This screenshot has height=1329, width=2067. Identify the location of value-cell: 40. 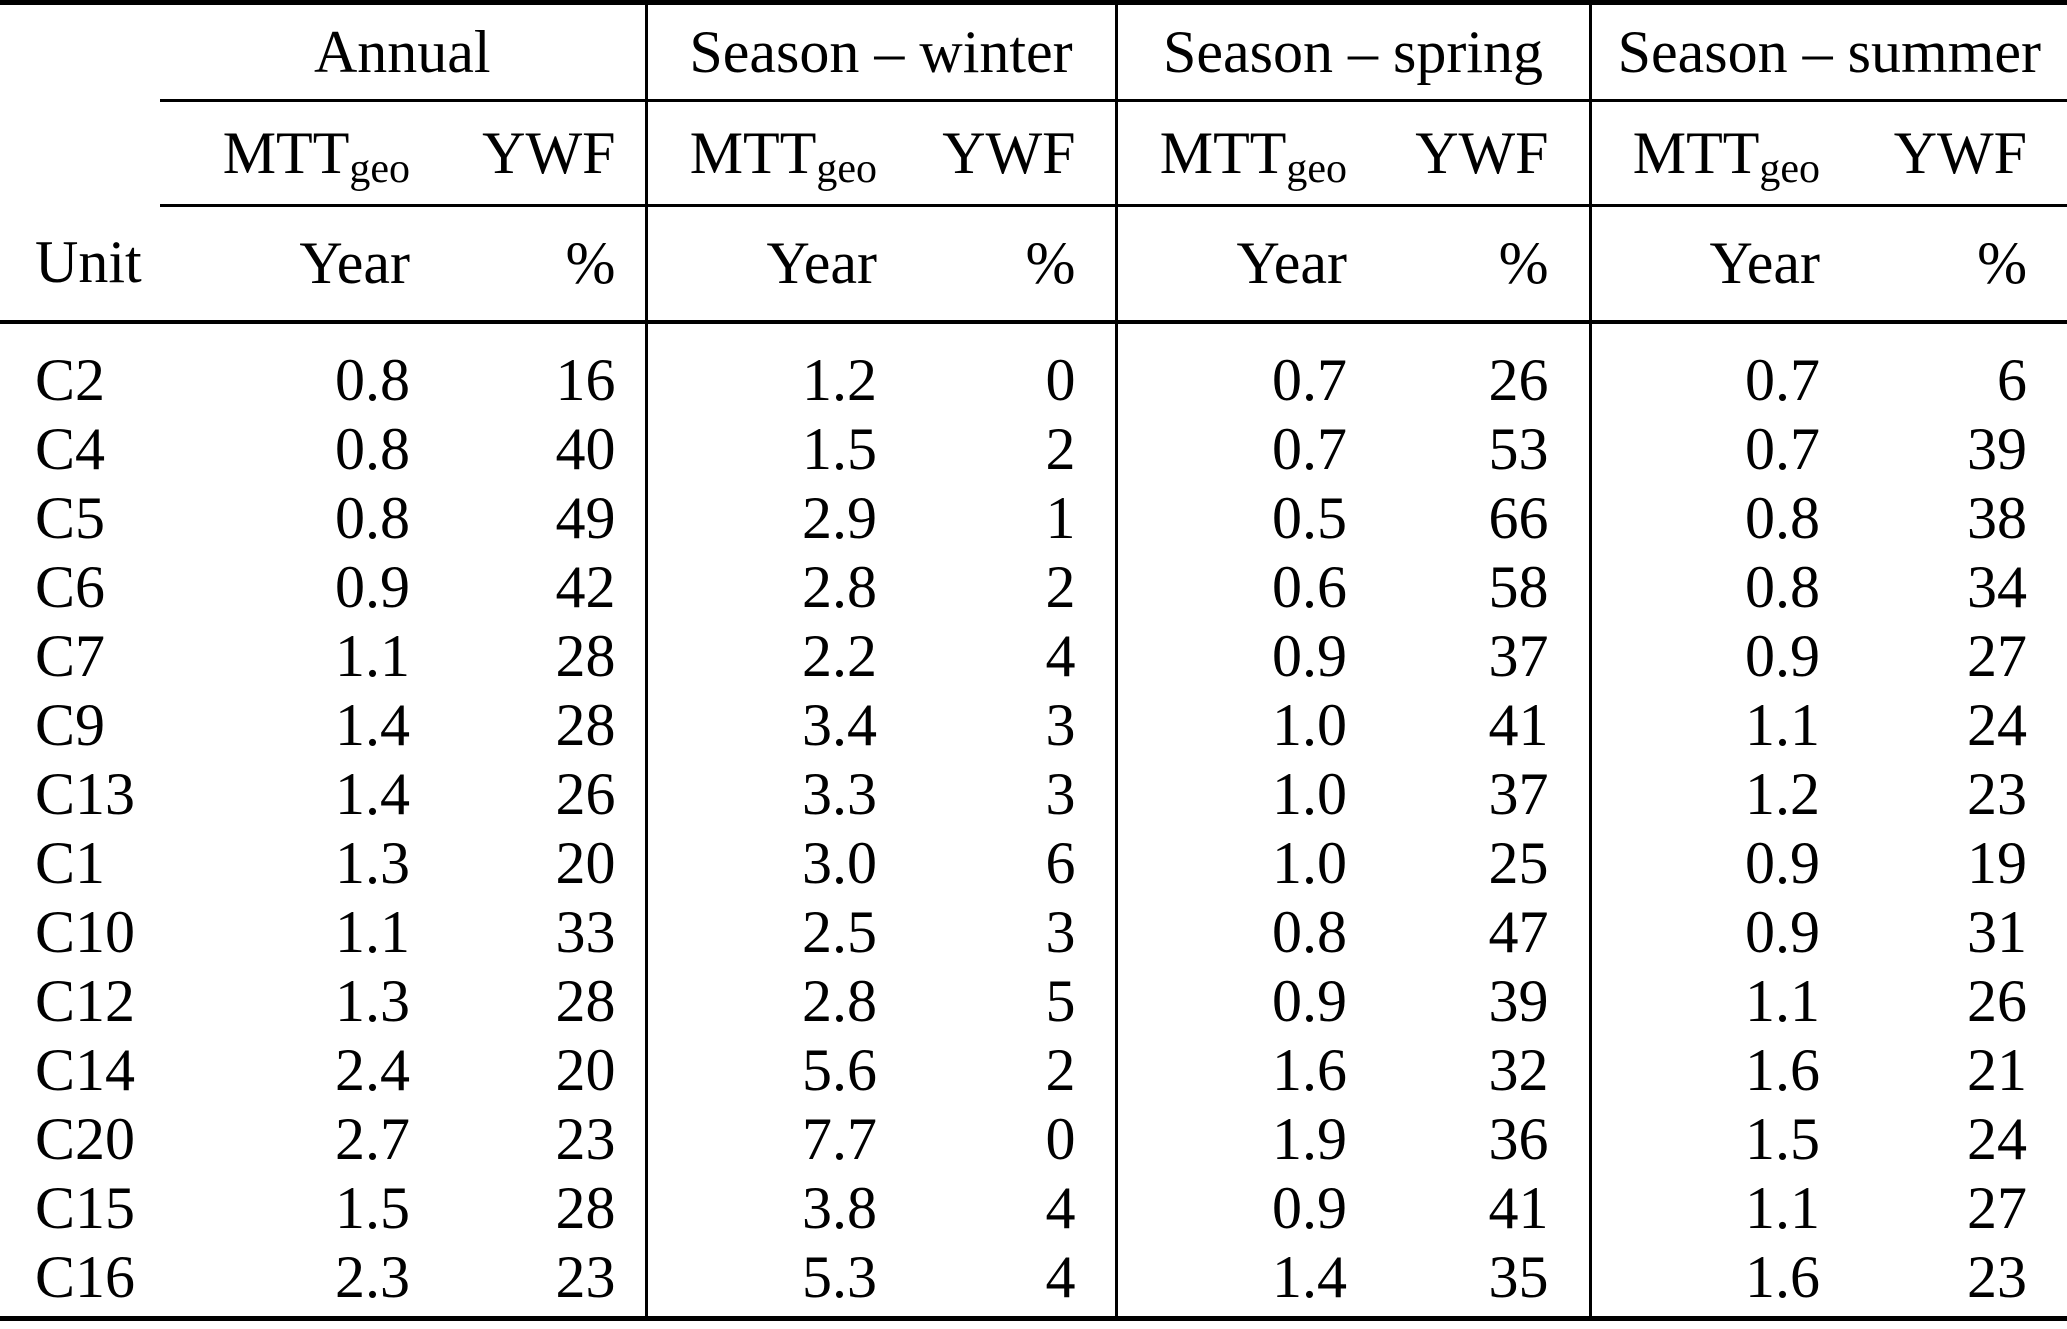
(530, 449).